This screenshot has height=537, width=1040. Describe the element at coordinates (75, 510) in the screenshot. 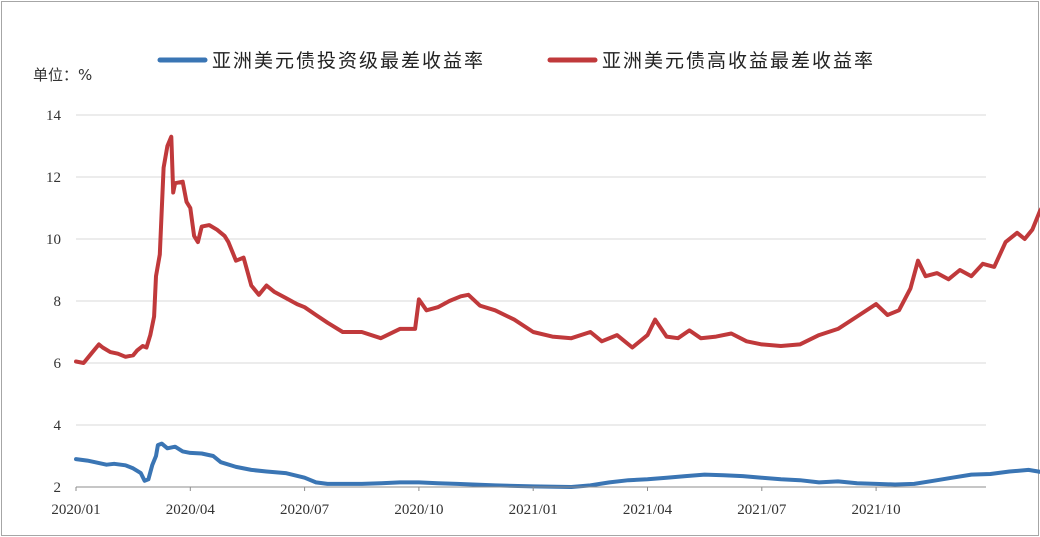

I see `x-tick-label: 2020/01` at that location.